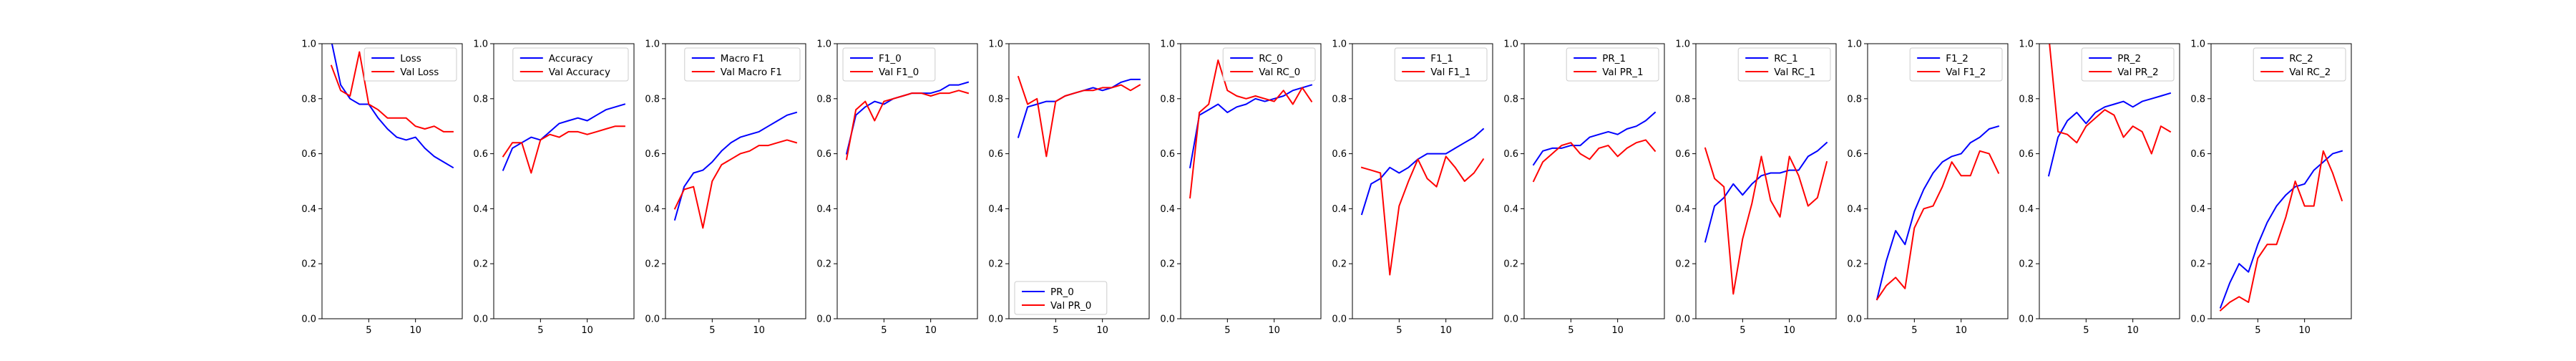  What do you see at coordinates (571, 58) in the screenshot?
I see `legend-label: Accuracy` at bounding box center [571, 58].